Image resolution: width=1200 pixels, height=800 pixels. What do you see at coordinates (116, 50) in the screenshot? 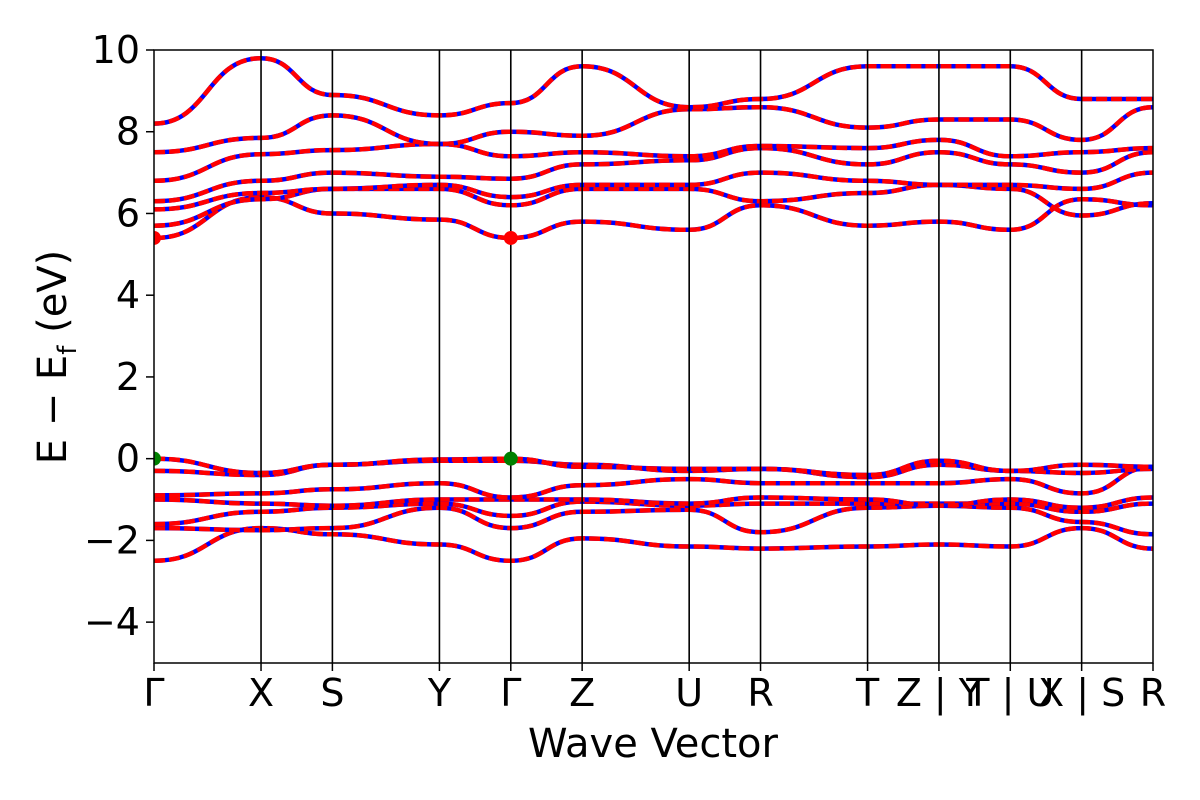
I see `y-tick-label: 10` at bounding box center [116, 50].